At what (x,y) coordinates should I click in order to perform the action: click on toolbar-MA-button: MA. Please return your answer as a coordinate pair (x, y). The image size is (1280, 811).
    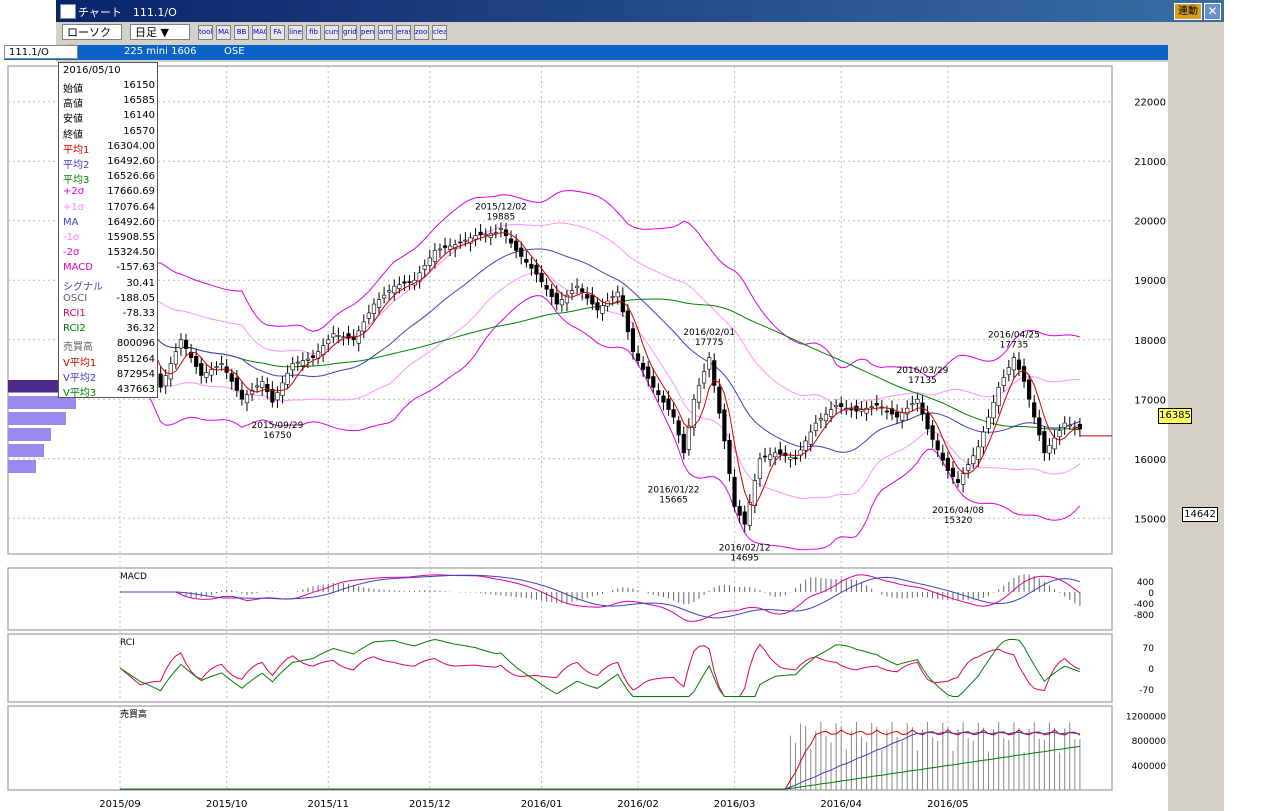
    Looking at the image, I should click on (223, 32).